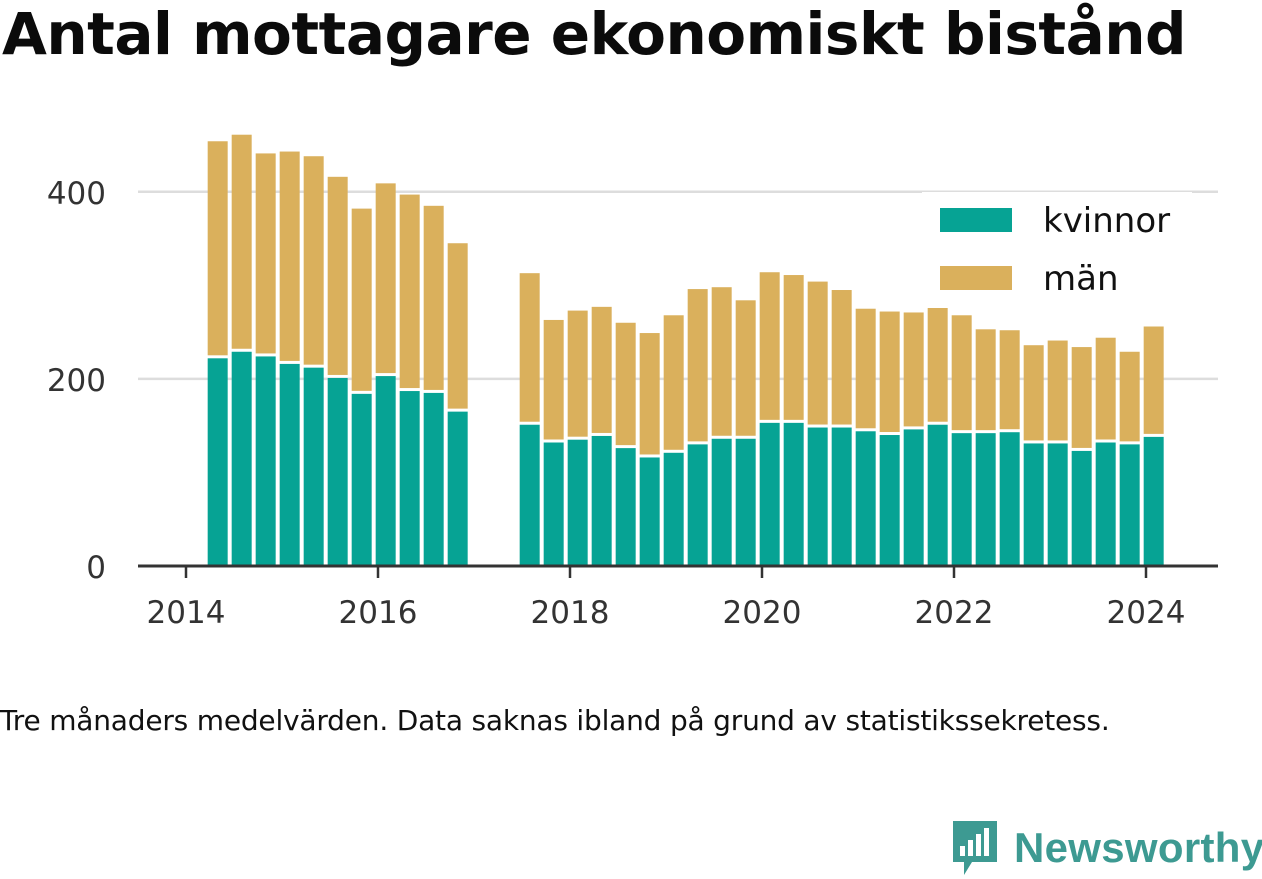 The image size is (1262, 879). I want to click on legend-label: män, so click(1081, 279).